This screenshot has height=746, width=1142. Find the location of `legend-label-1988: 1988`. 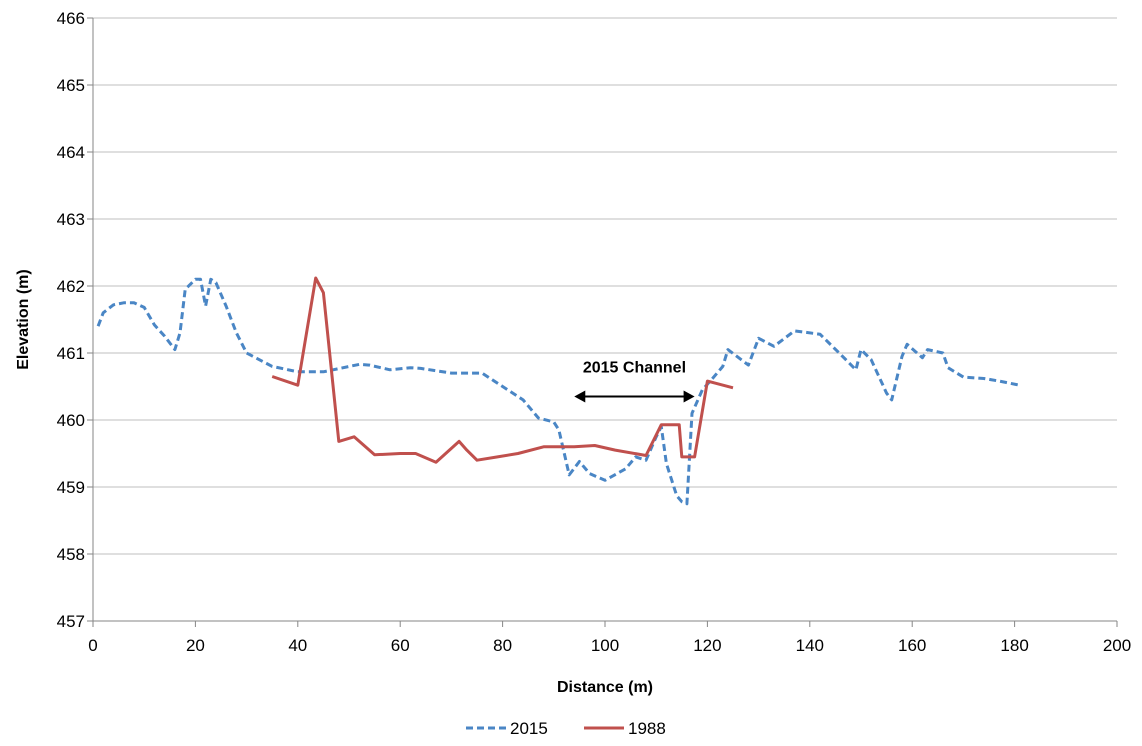

legend-label-1988: 1988 is located at coordinates (647, 728).